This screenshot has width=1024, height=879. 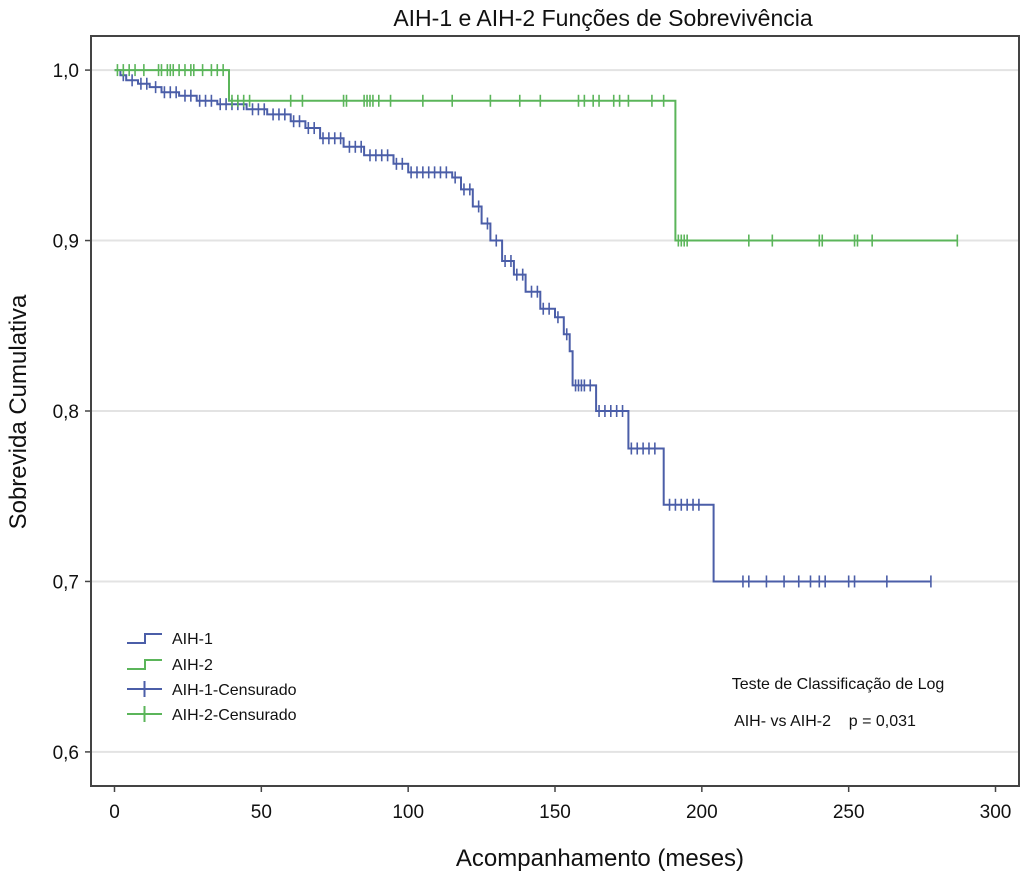 What do you see at coordinates (66, 582) in the screenshot?
I see `y-tick-label: 0,7` at bounding box center [66, 582].